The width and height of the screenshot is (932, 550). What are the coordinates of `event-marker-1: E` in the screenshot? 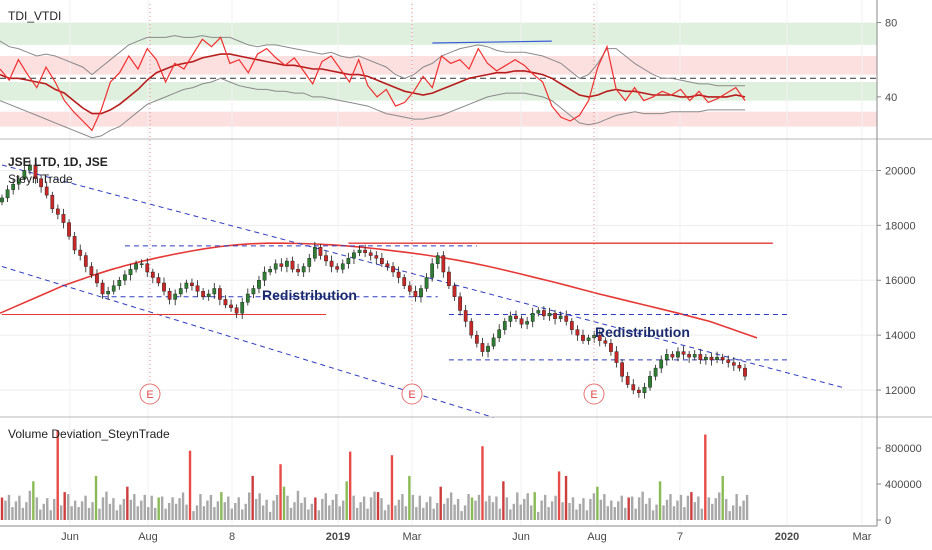 It's located at (150, 394).